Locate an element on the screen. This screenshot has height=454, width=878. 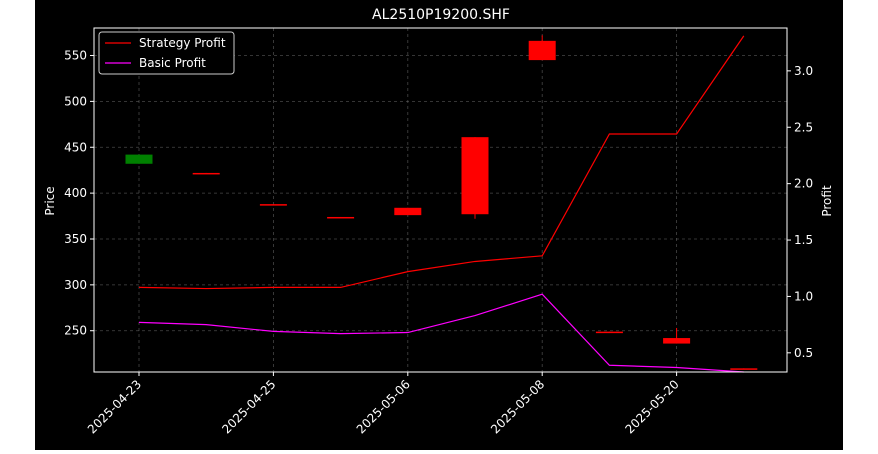
x-tick-label: 2025-04-23 is located at coordinates (114, 406).